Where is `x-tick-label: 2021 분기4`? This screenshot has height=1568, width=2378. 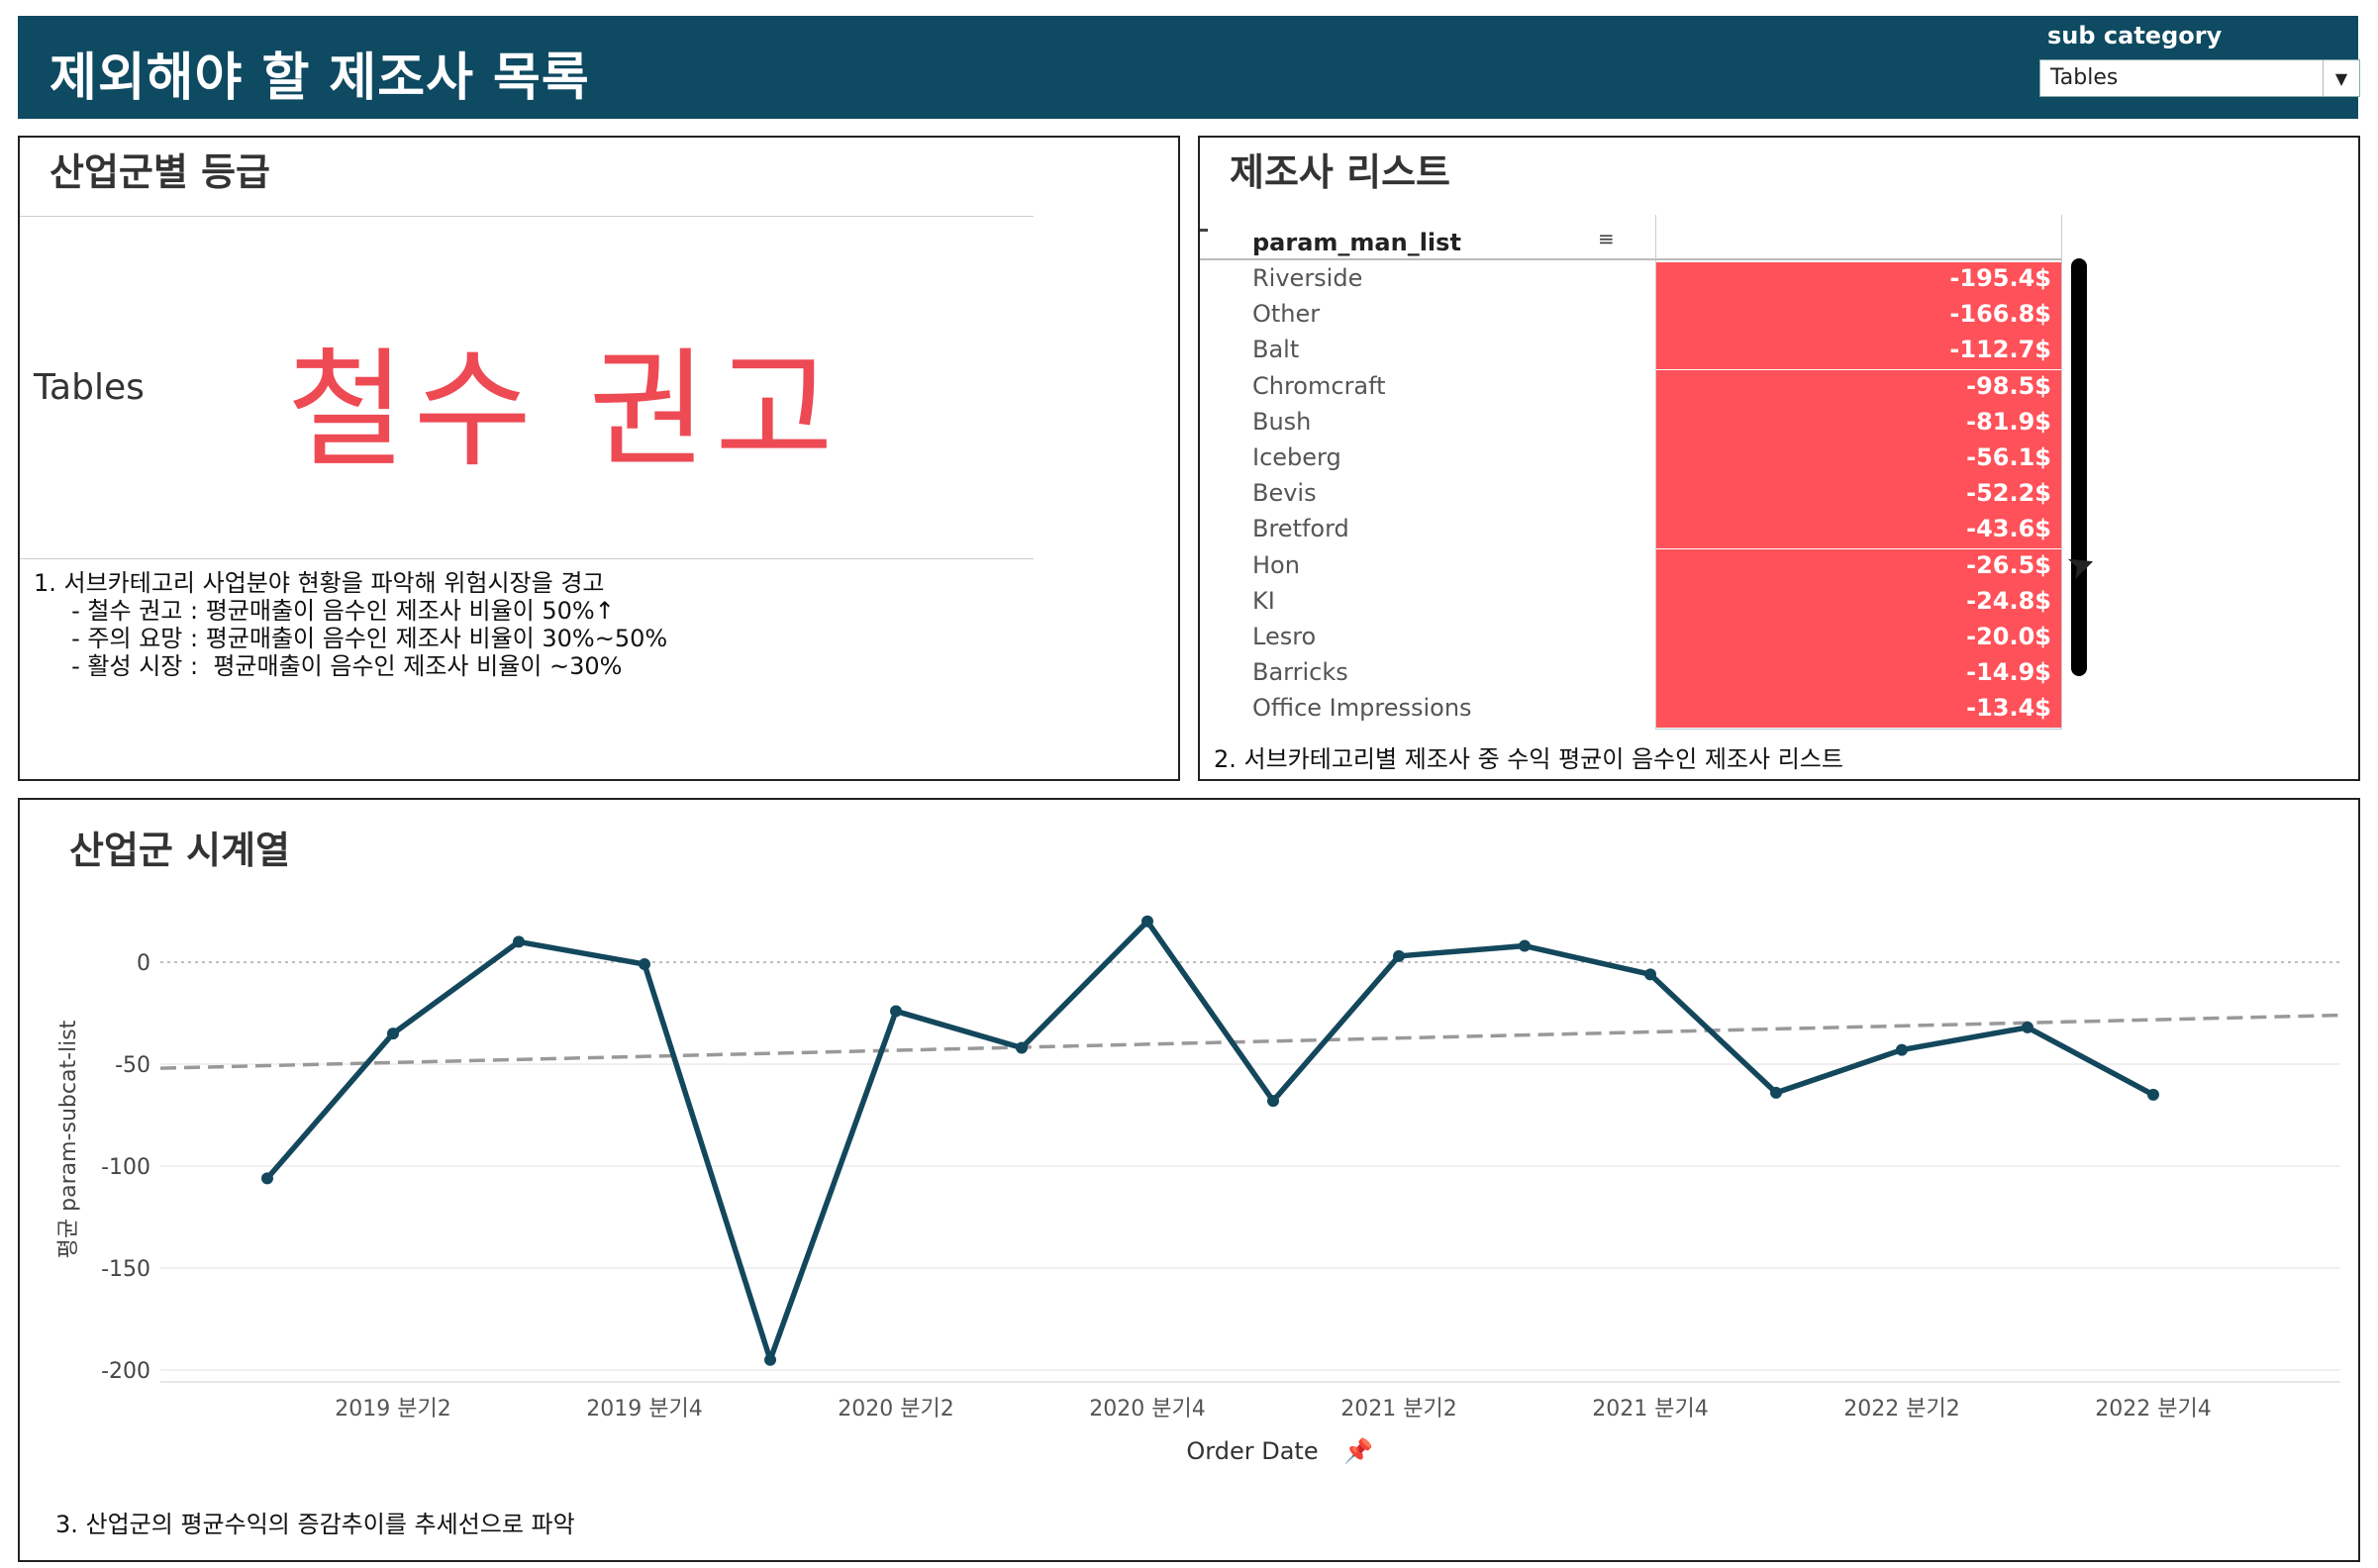 x-tick-label: 2021 분기4 is located at coordinates (1650, 1409).